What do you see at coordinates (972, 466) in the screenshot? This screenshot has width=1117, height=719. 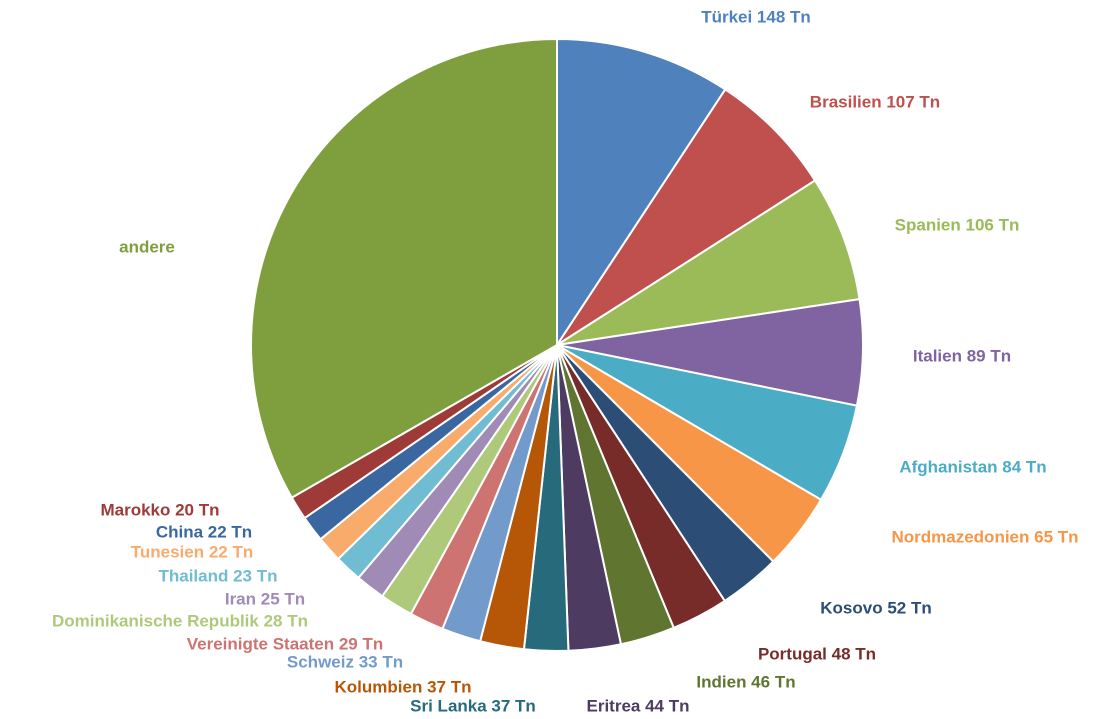 I see `data-label: Afghanistan 84 Tn` at bounding box center [972, 466].